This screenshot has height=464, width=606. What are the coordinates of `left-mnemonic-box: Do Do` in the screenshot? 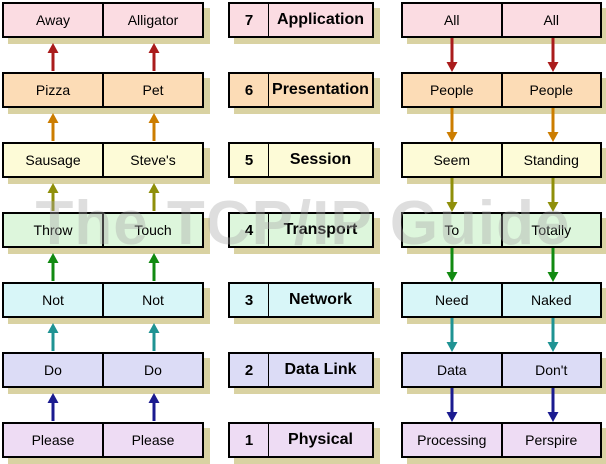 It's located at (103, 370).